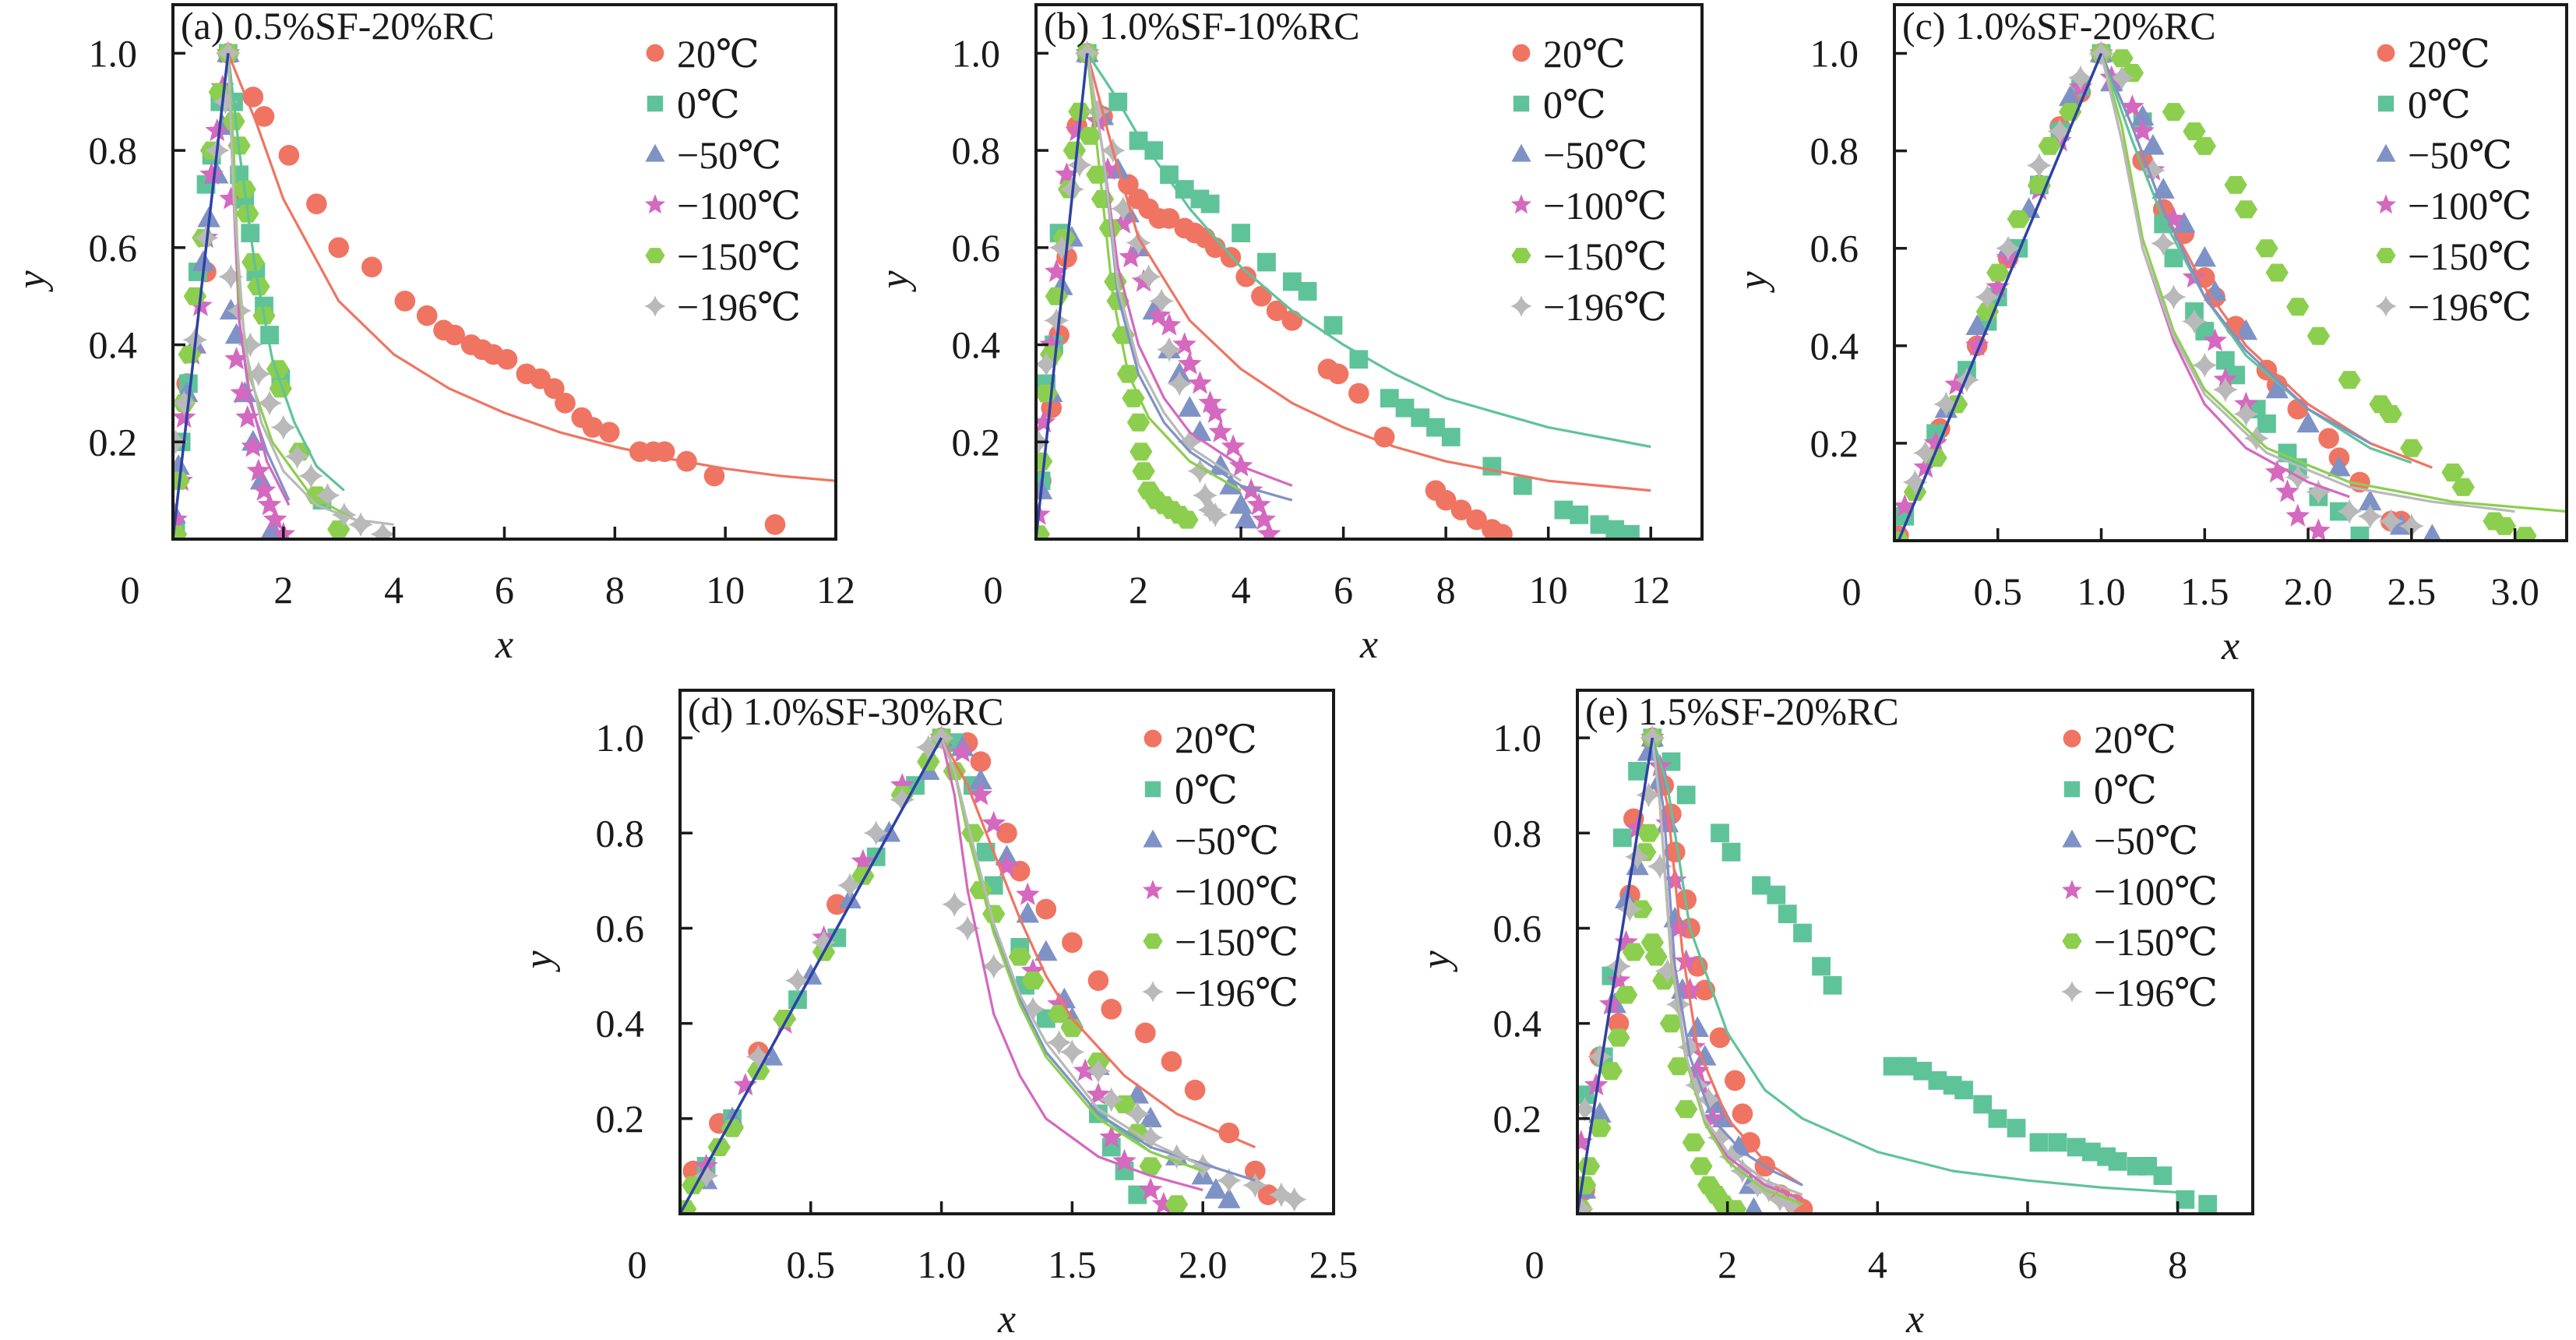 This screenshot has height=1340, width=2576. What do you see at coordinates (1446, 590) in the screenshot?
I see `x-tick-label: 8` at bounding box center [1446, 590].